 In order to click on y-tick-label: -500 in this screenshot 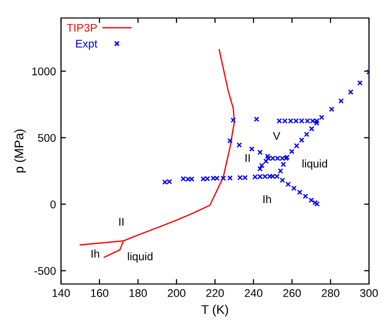, I will do `click(45, 270)`.